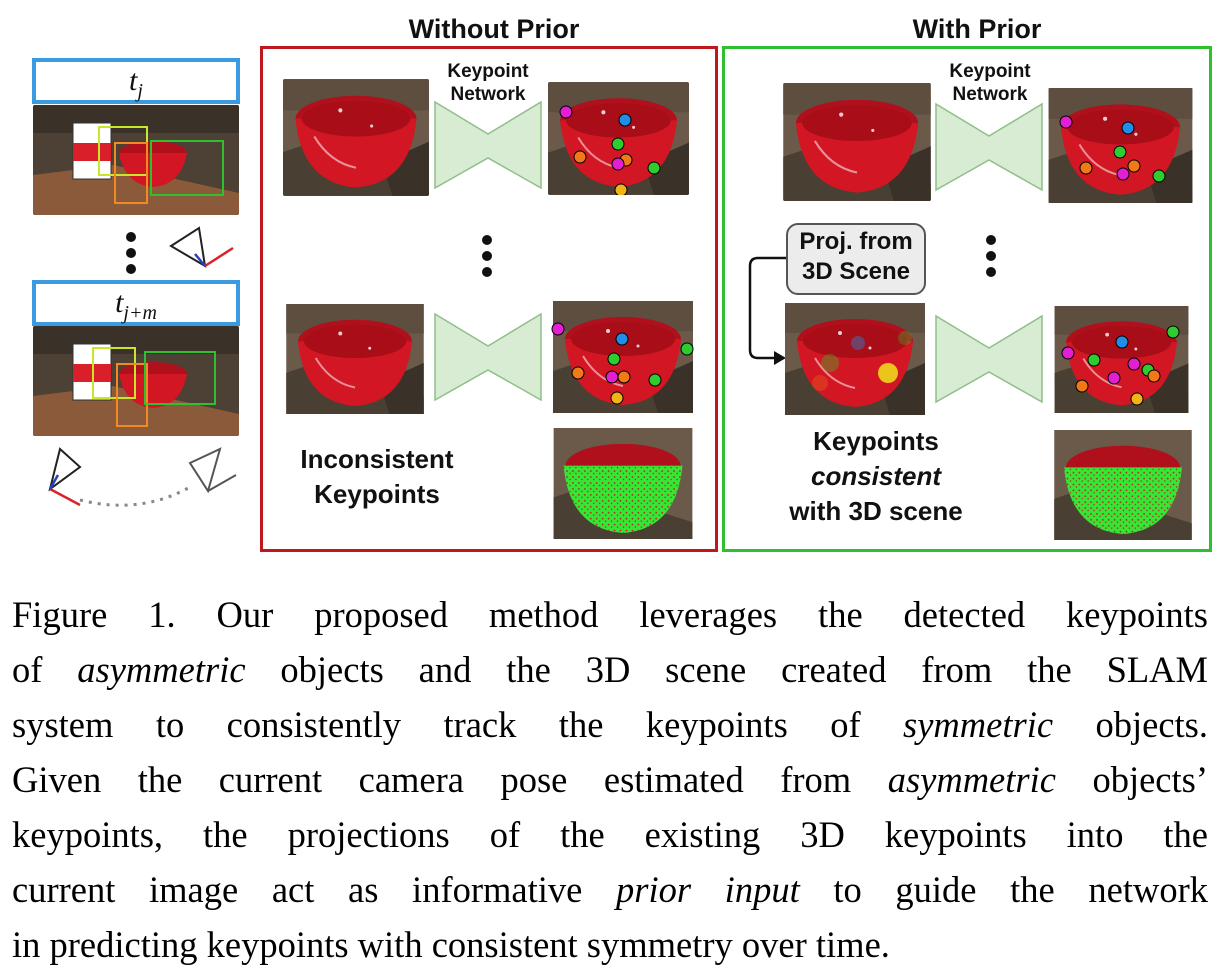  Describe the element at coordinates (623, 483) in the screenshot. I see `mask-output-left` at that location.